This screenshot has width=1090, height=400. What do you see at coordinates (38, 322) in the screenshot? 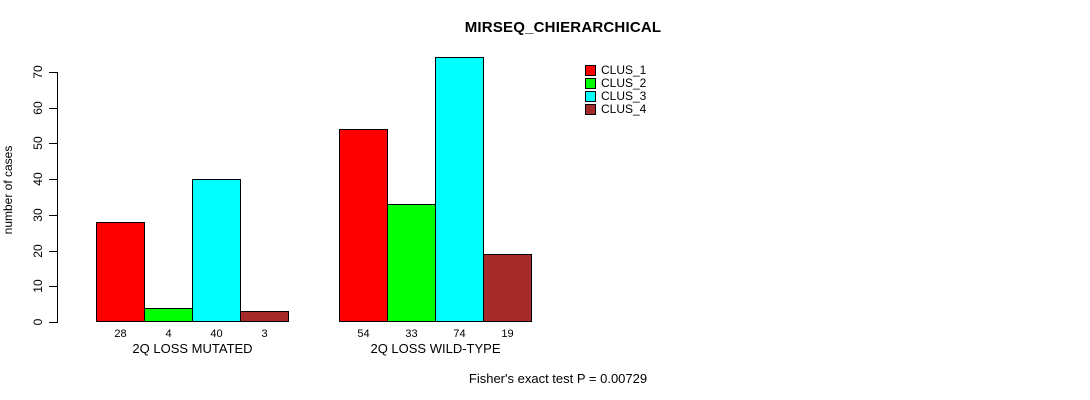
I see `y-axis-tick-label: 0` at bounding box center [38, 322].